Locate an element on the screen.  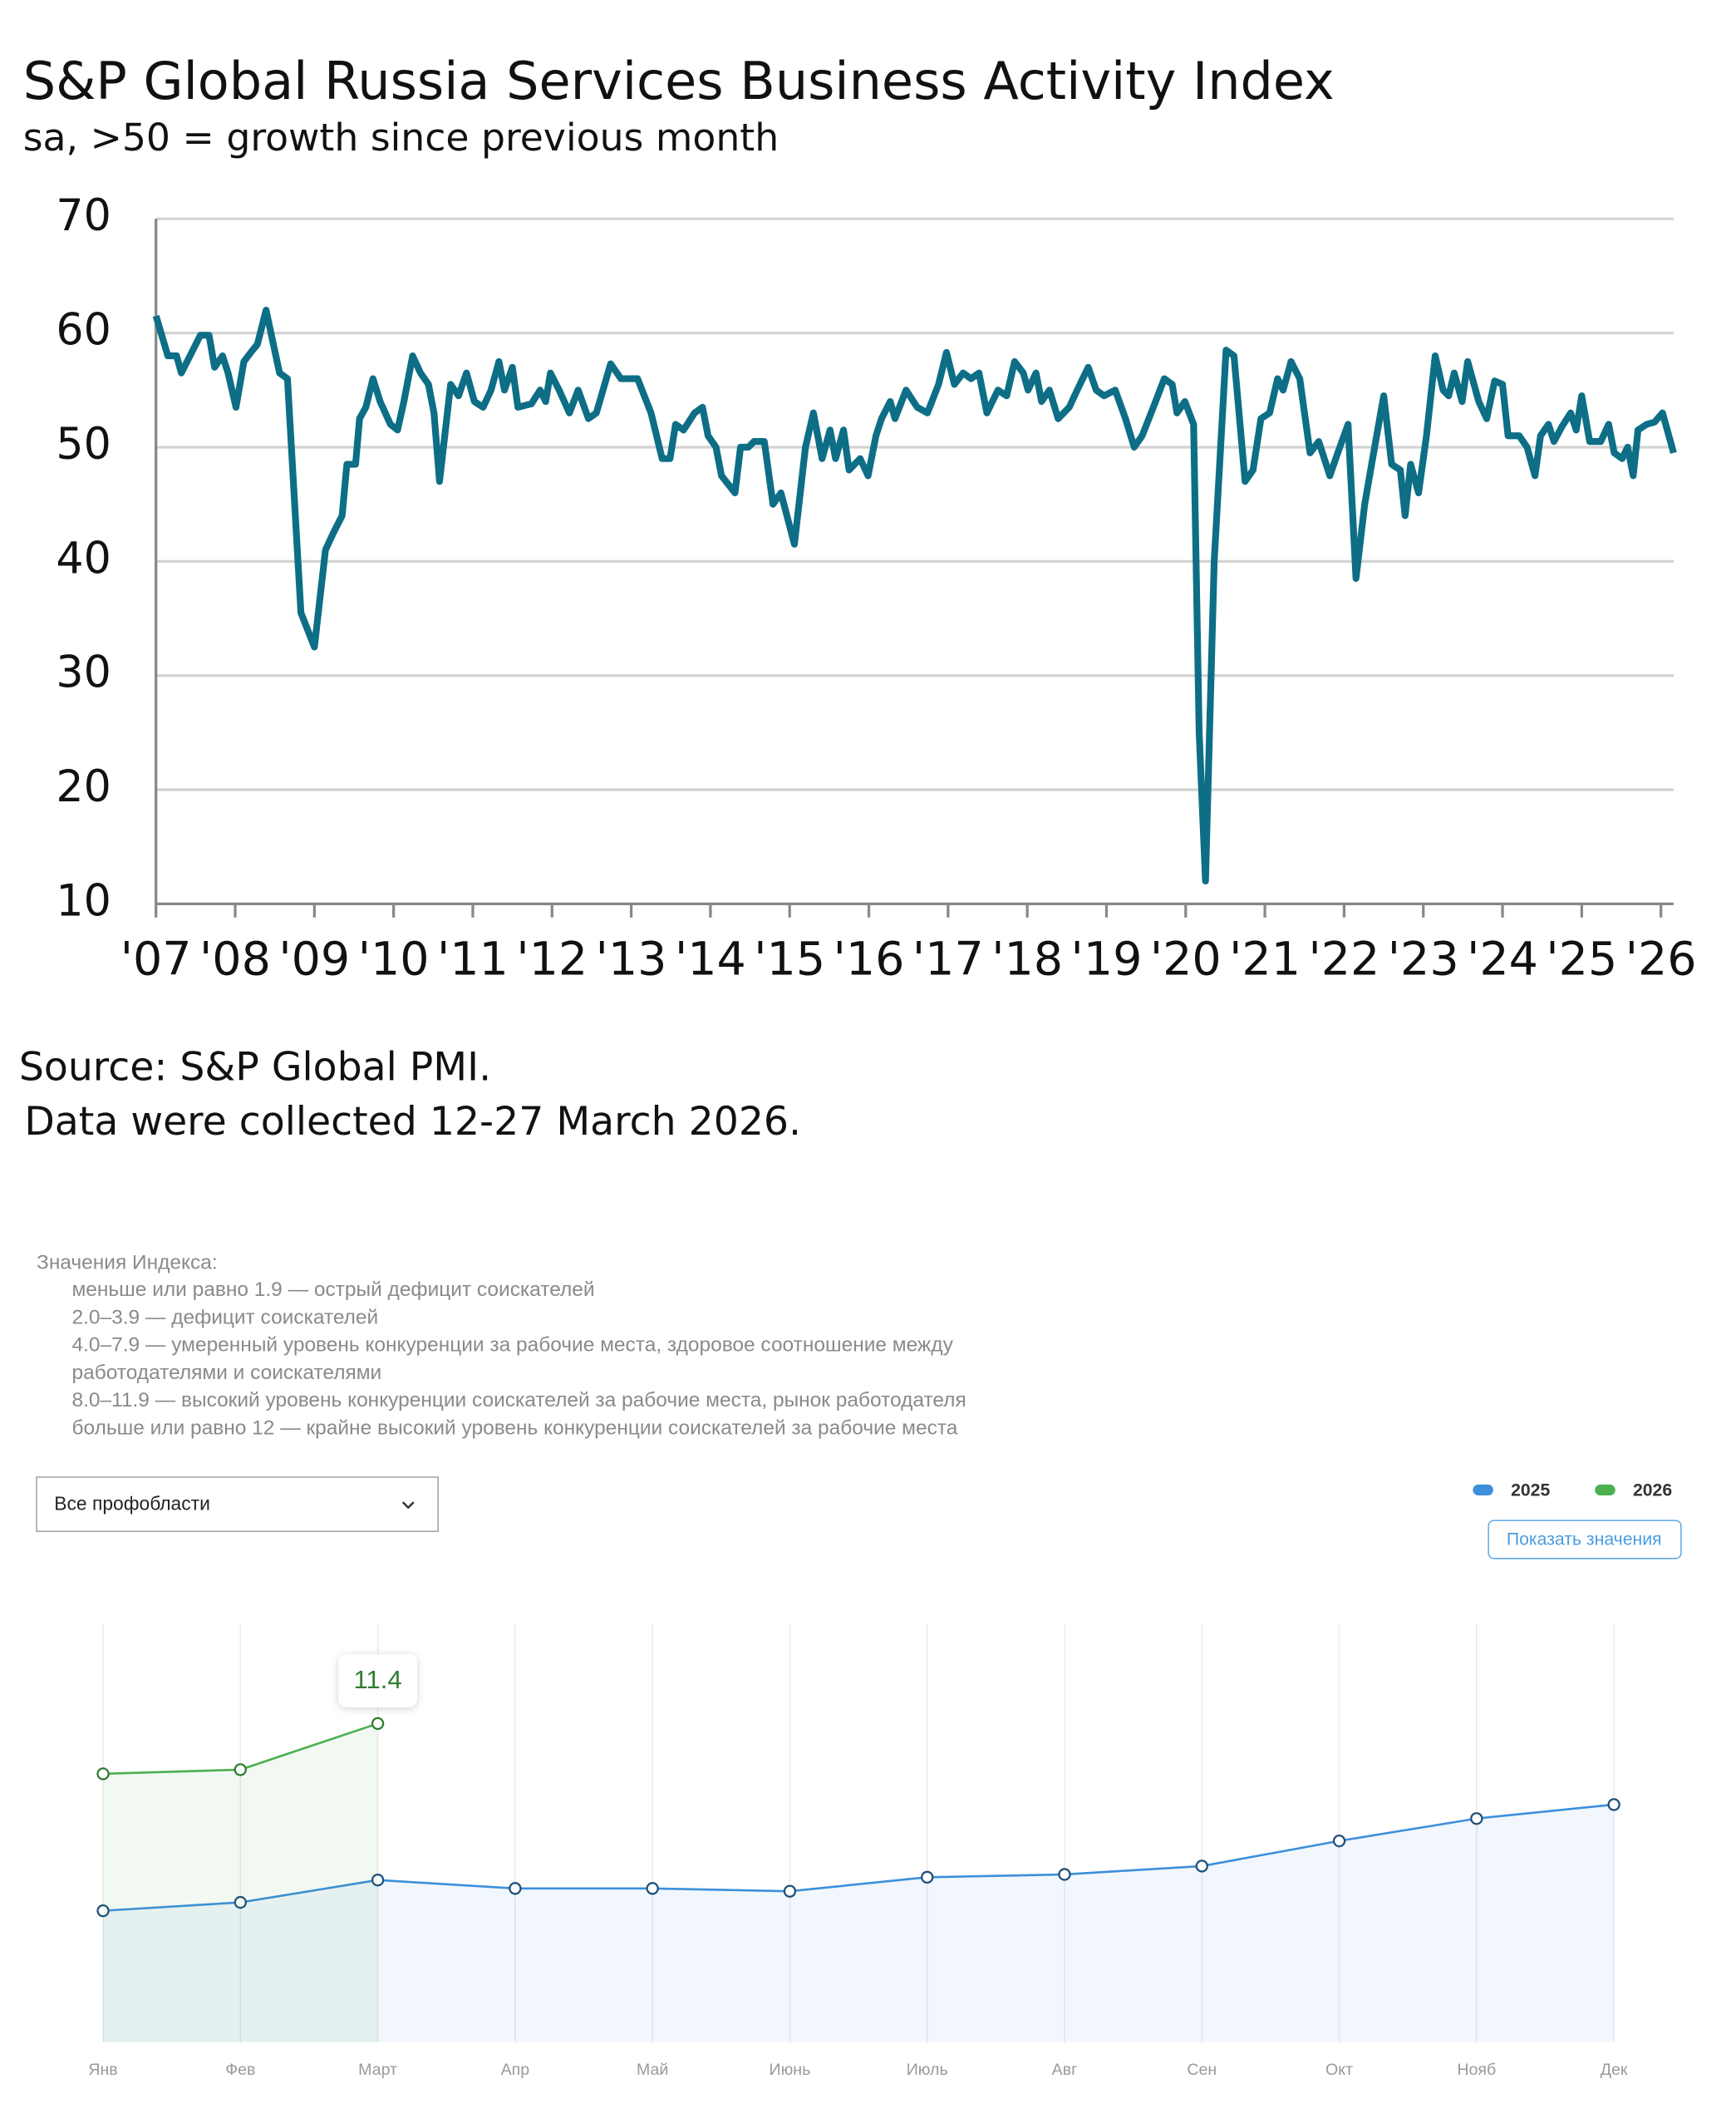
chart-subtitle: sa, >50 = growth since previous month is located at coordinates (401, 138).